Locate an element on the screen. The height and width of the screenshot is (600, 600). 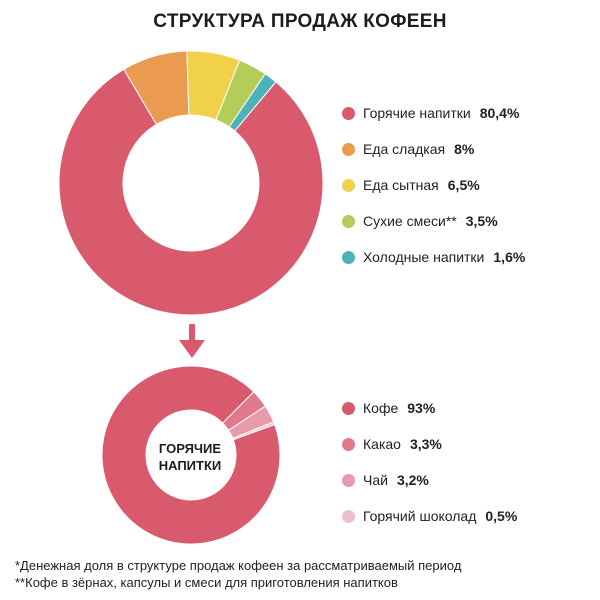
slice-goryachiy-shokolad is located at coordinates (254, 431).